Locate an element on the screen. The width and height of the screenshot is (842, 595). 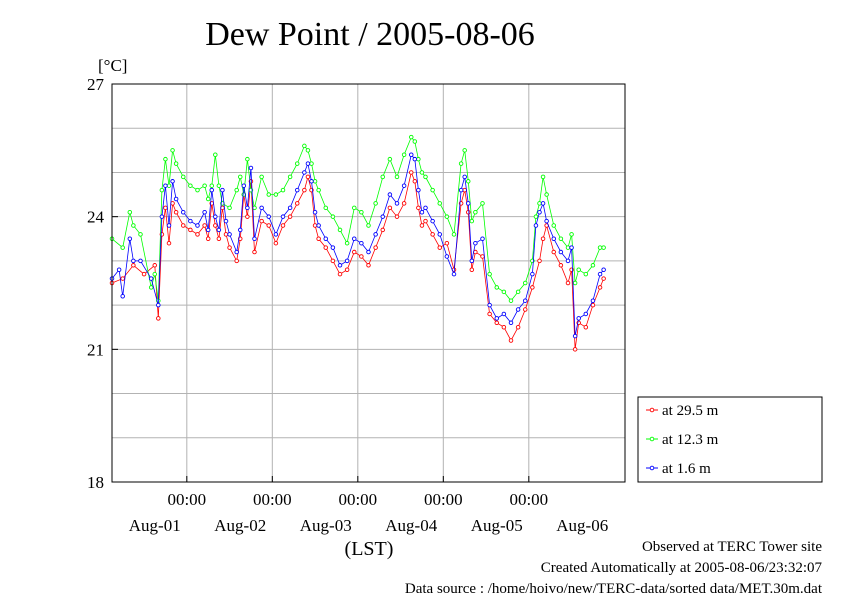
y-tick-label: 18 is located at coordinates (95, 482).